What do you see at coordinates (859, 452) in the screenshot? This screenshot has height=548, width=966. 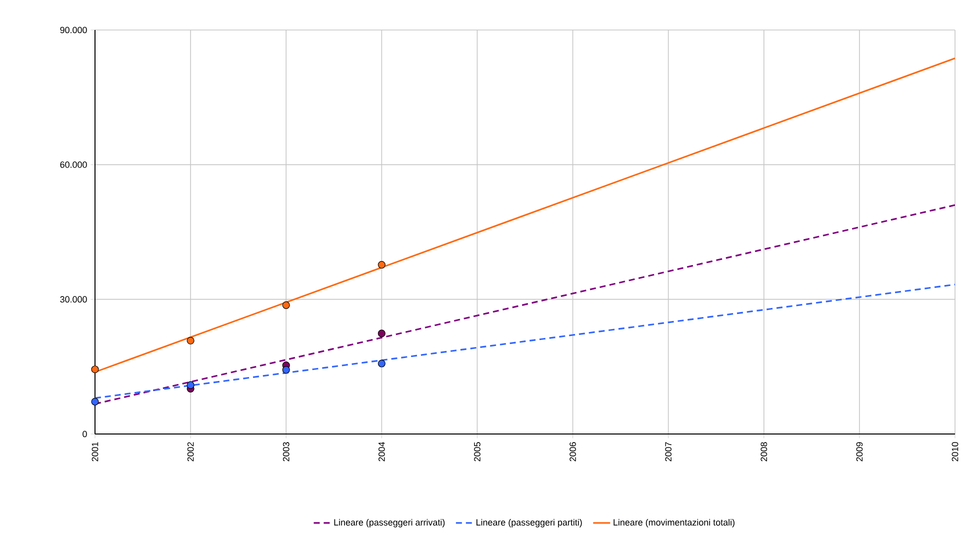 I see `x-tick-label: 2009` at bounding box center [859, 452].